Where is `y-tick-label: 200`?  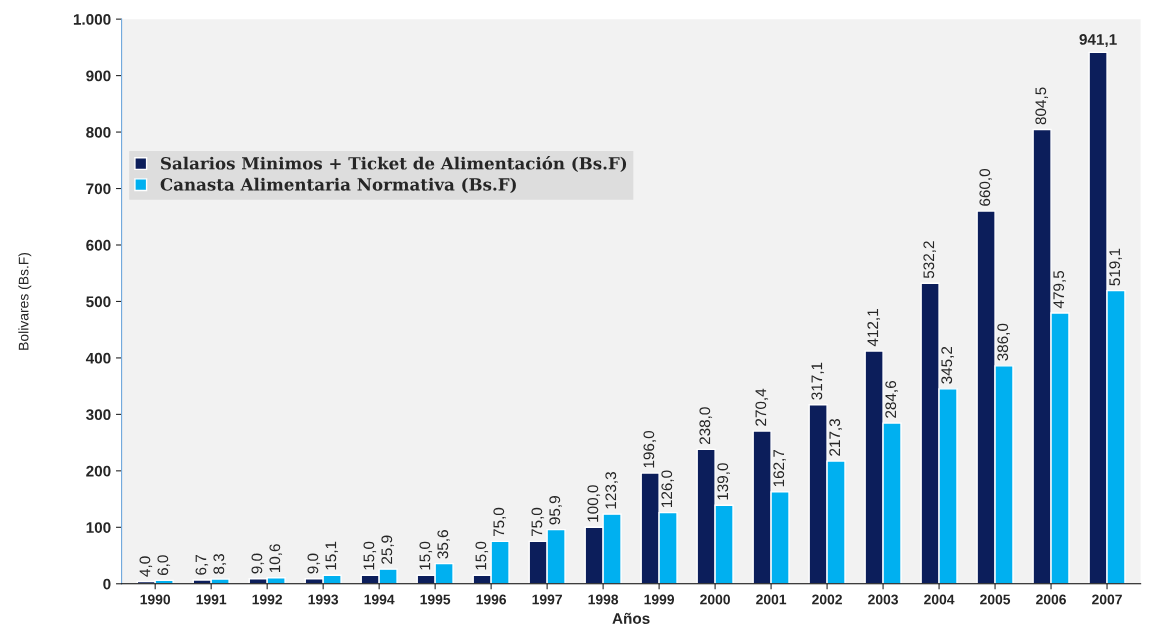
y-tick-label: 200 is located at coordinates (98, 471).